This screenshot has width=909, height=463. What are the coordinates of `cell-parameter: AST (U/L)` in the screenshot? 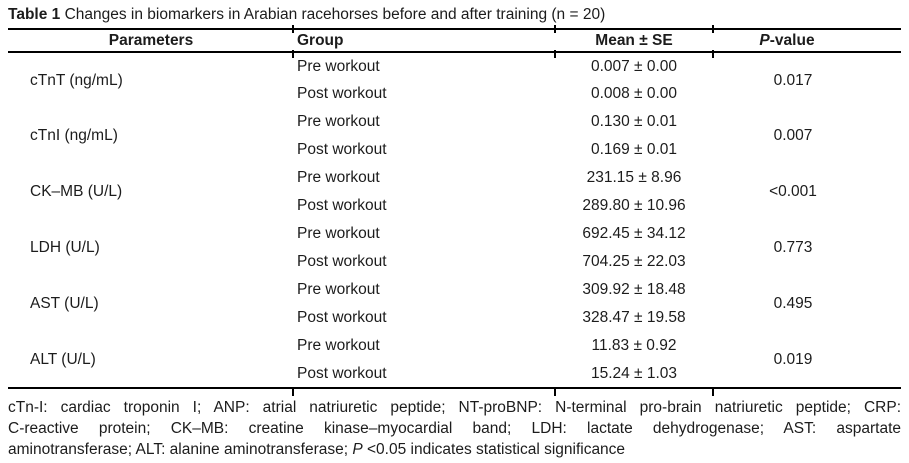 It's located at (64, 303).